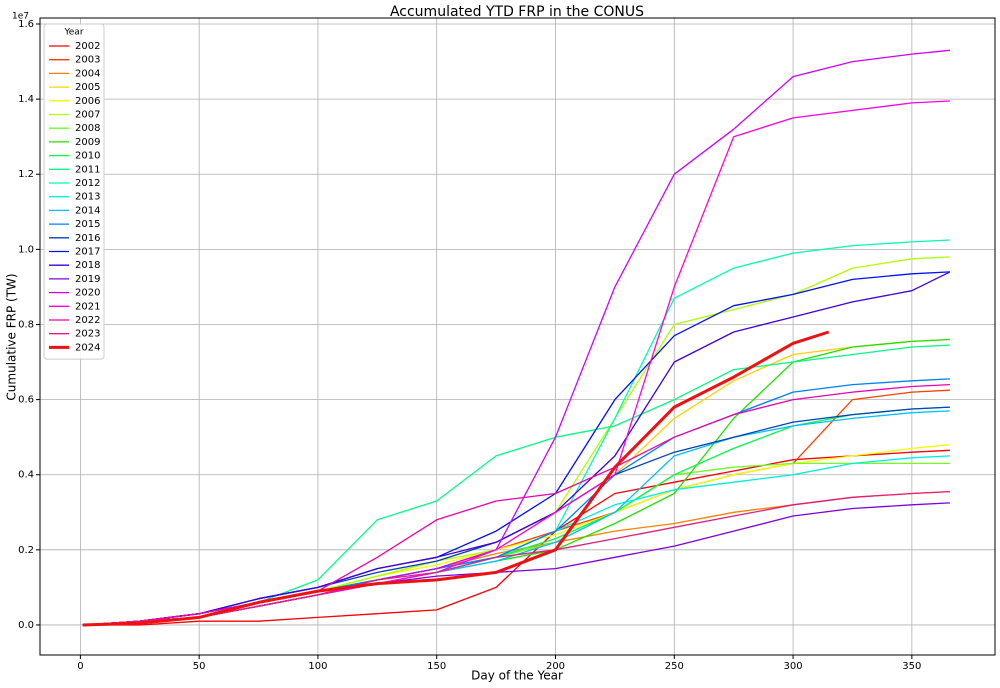  What do you see at coordinates (87, 142) in the screenshot?
I see `legend-label: 2009` at bounding box center [87, 142].